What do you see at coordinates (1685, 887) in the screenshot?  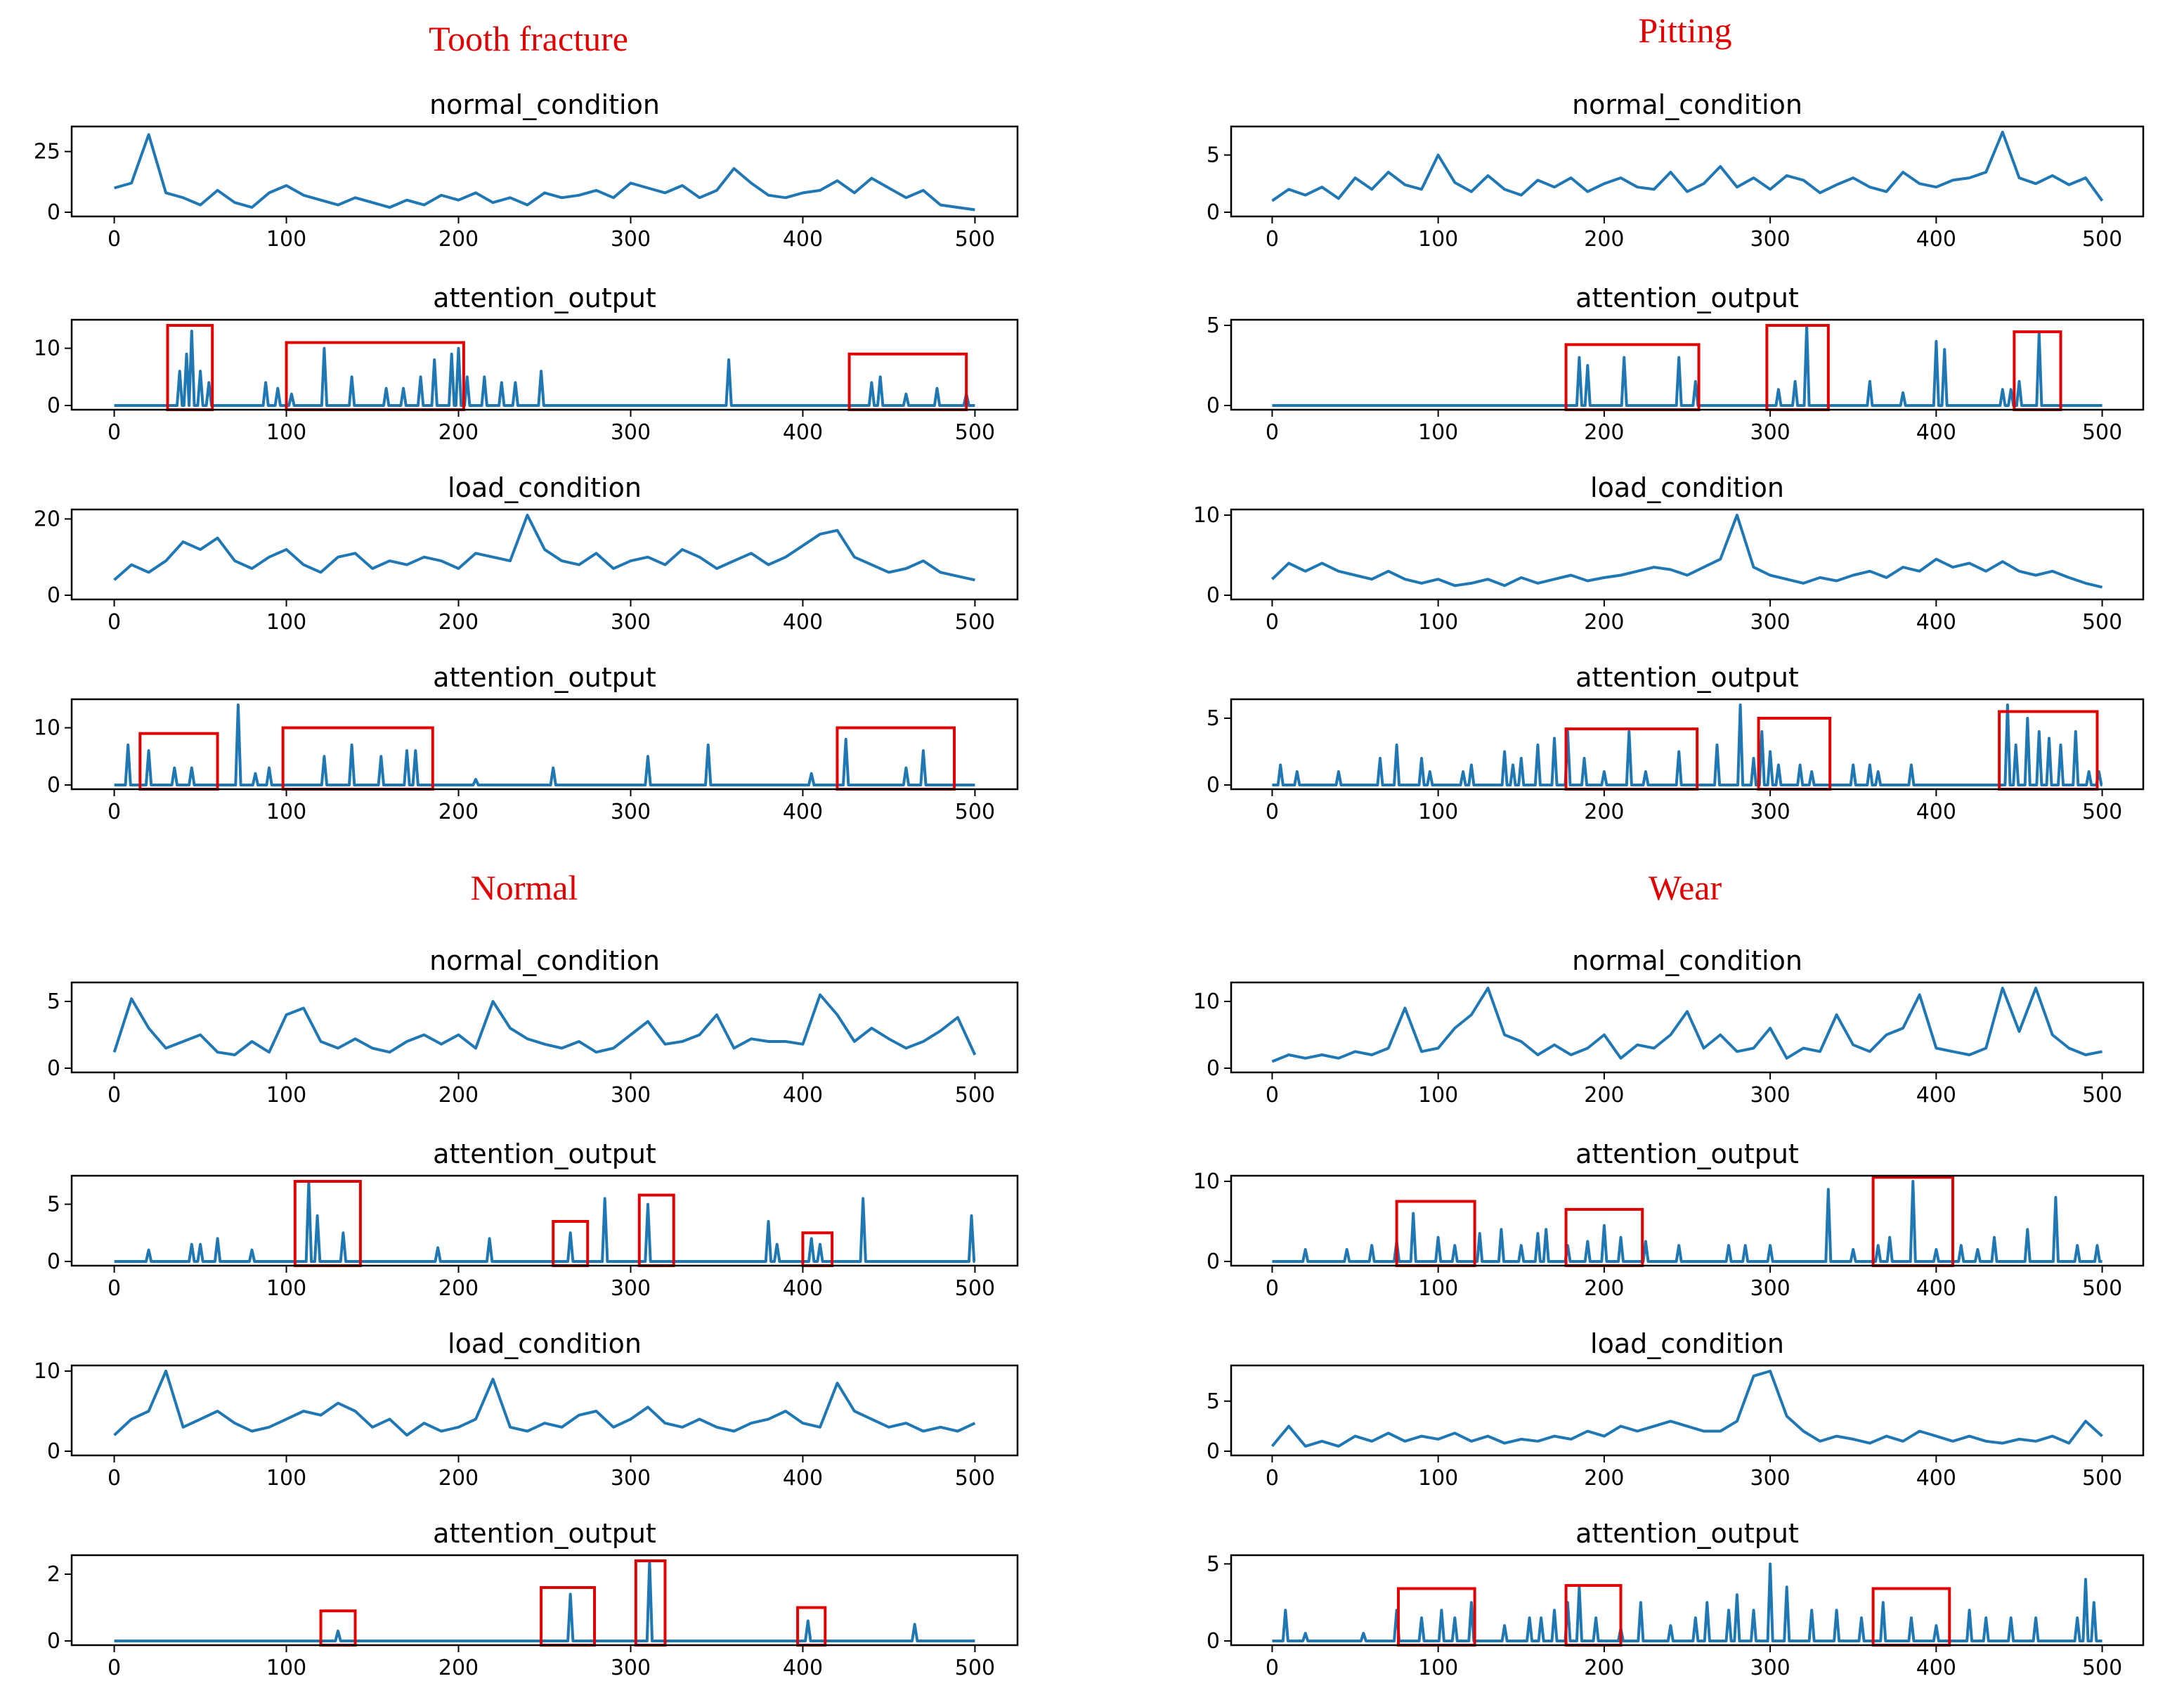 I see `group-title-wear: Wear` at bounding box center [1685, 887].